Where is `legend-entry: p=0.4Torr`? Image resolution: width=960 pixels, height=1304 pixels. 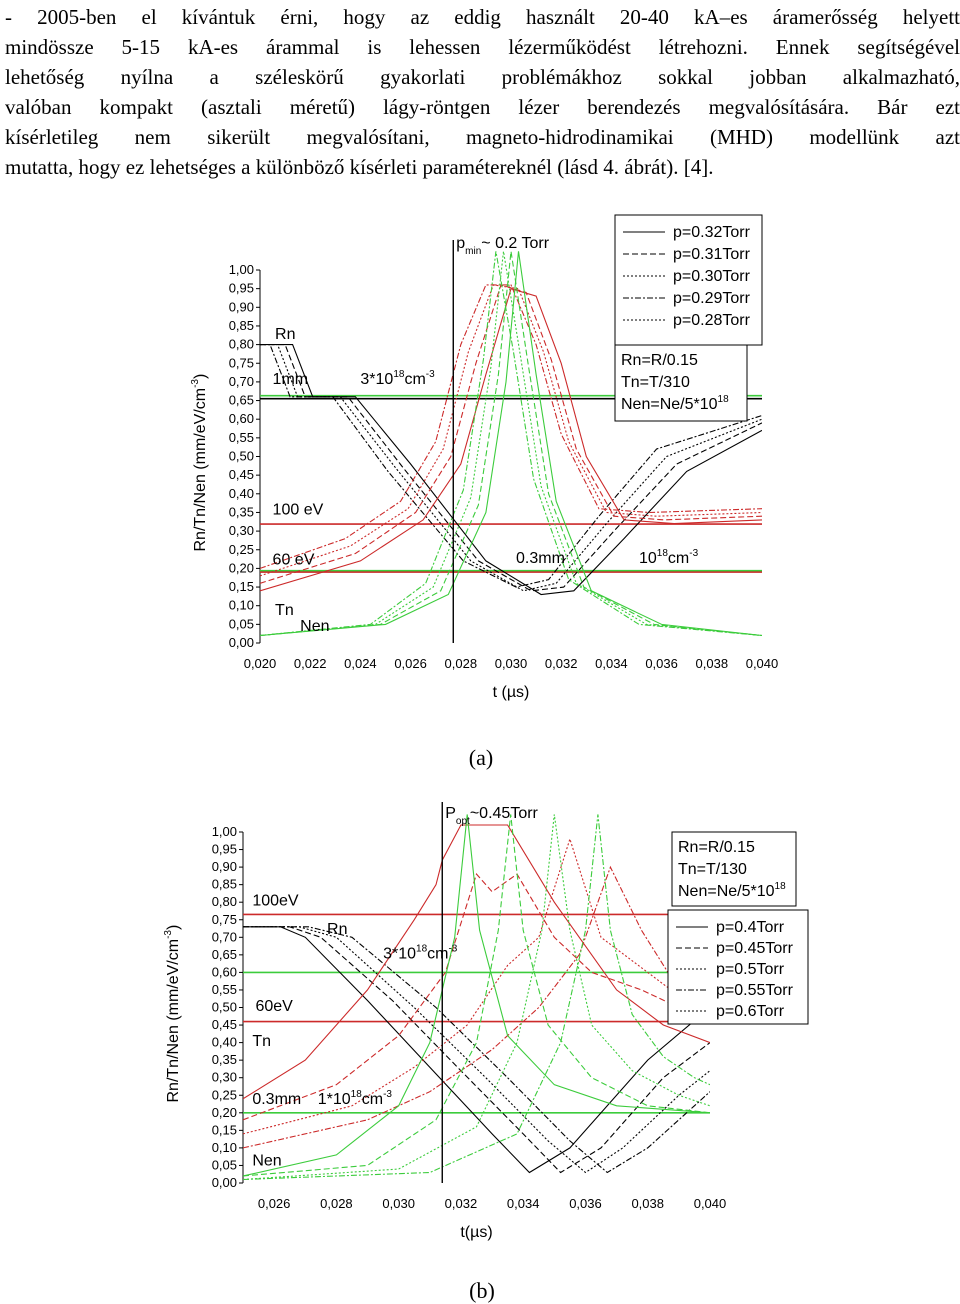
legend-entry: p=0.4Torr is located at coordinates (750, 927).